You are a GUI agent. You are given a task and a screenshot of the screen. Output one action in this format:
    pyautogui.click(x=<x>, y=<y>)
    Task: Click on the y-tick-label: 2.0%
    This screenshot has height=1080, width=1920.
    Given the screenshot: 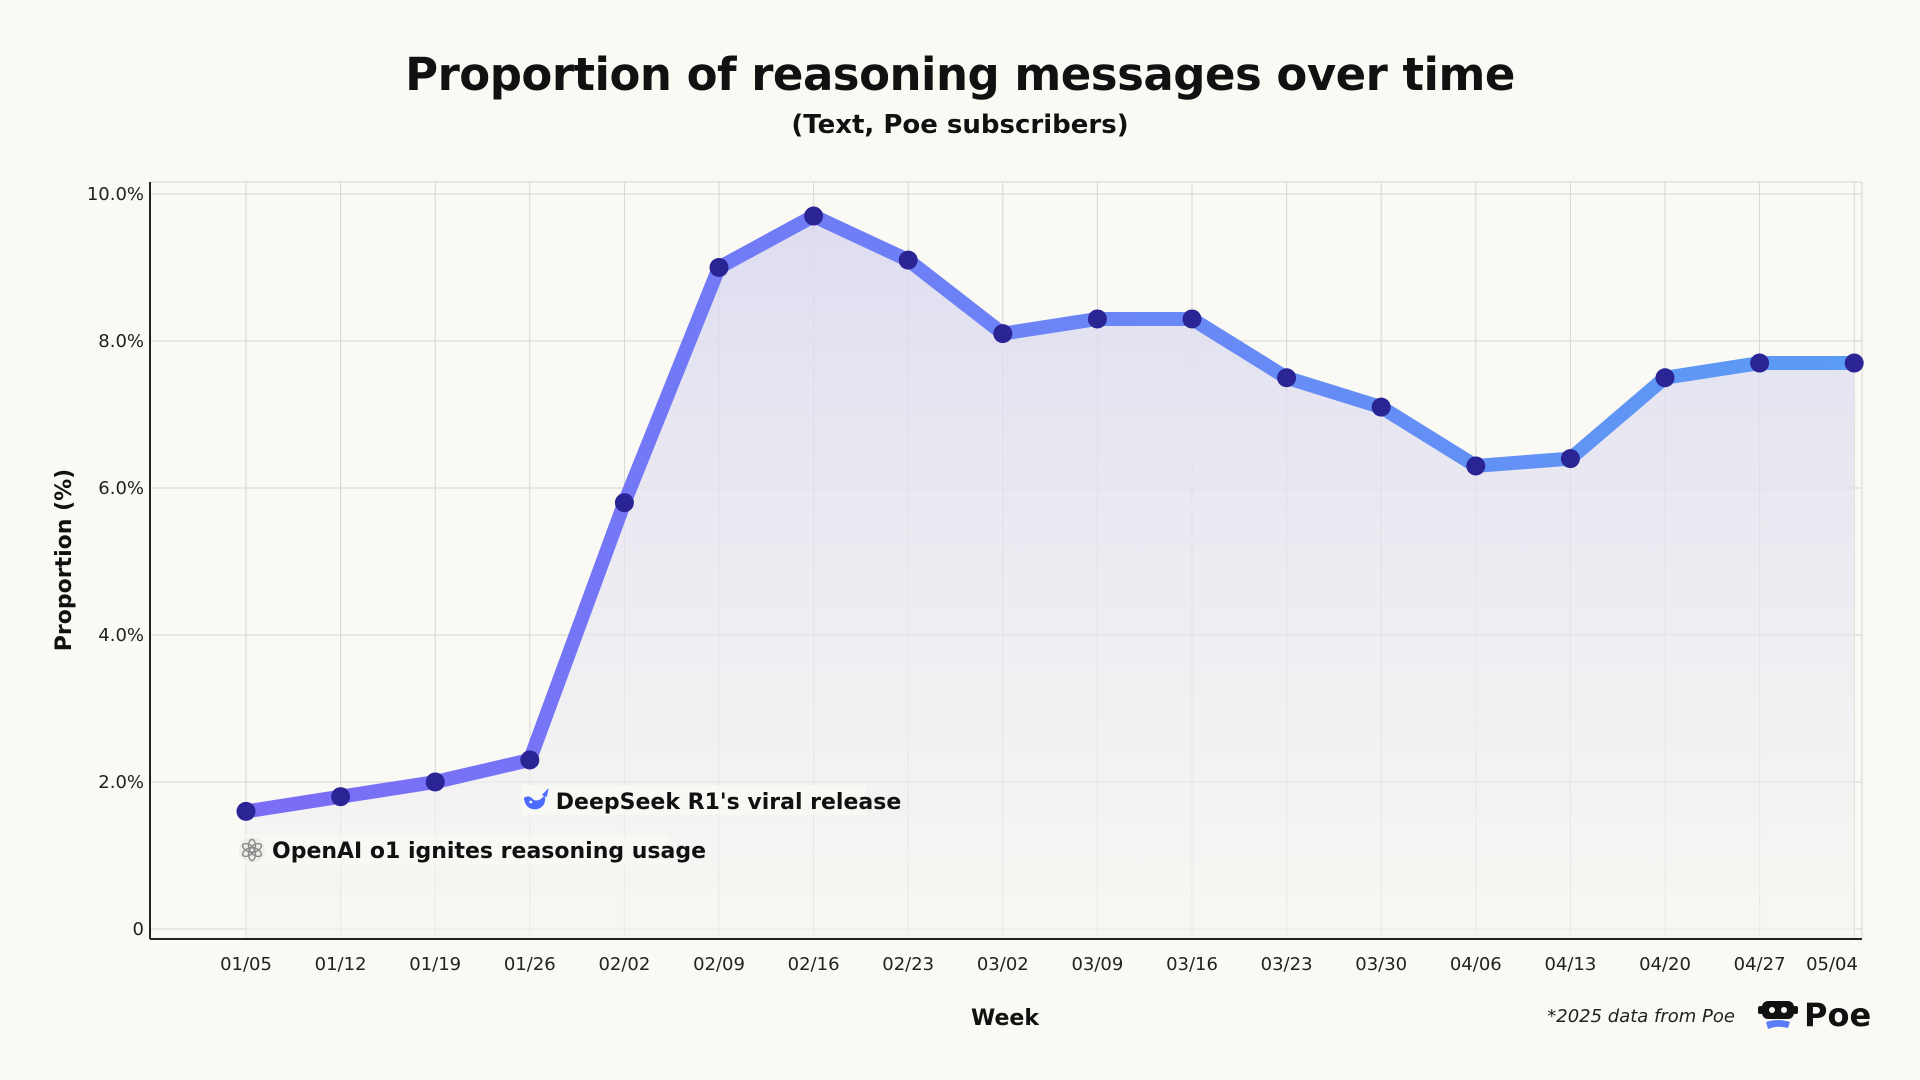 What is the action you would take?
    pyautogui.click(x=121, y=782)
    